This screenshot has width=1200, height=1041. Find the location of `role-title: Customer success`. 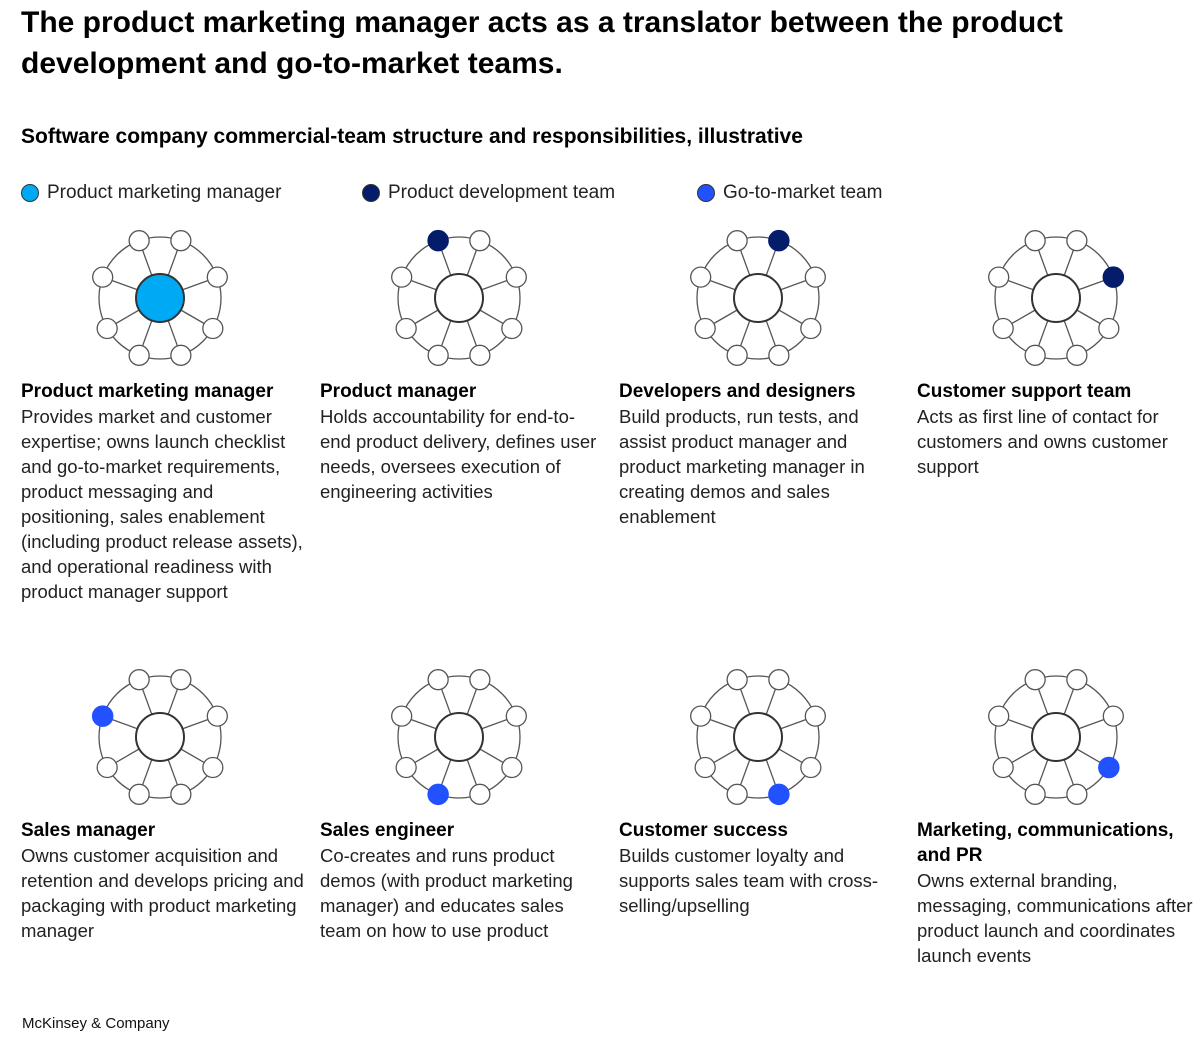

role-title: Customer success is located at coordinates (703, 830).